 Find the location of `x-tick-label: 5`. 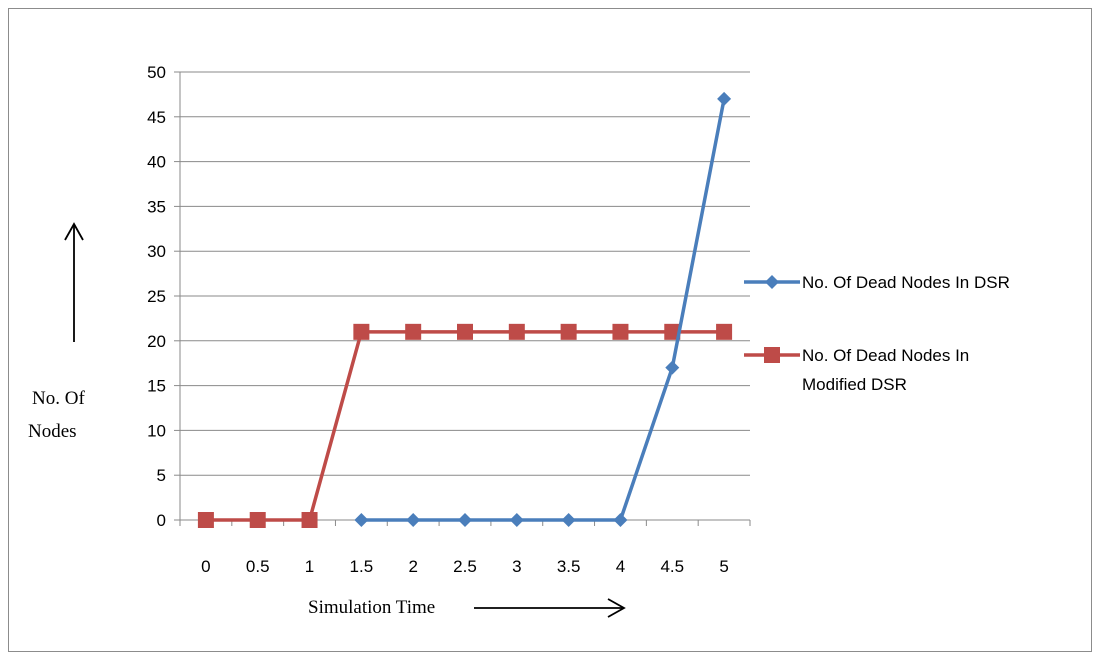

x-tick-label: 5 is located at coordinates (723, 566).